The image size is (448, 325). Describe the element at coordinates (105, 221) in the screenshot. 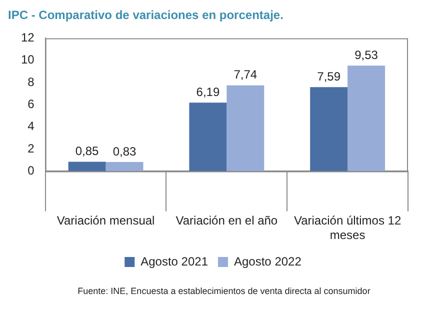

I see `x-tick-label: Variación mensual` at that location.